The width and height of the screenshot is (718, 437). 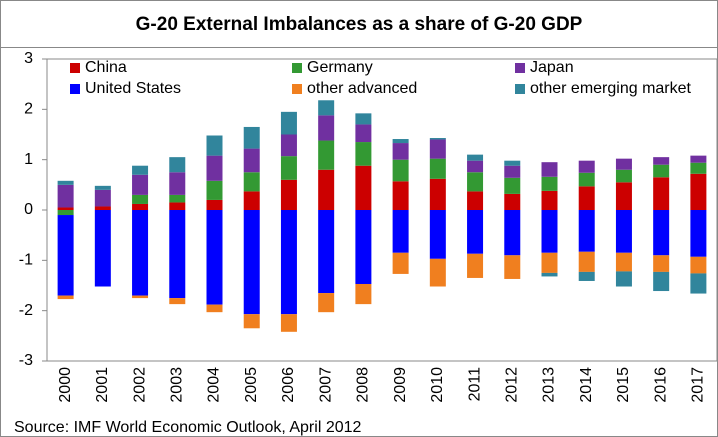 I want to click on legend-label: Germany, so click(x=340, y=67).